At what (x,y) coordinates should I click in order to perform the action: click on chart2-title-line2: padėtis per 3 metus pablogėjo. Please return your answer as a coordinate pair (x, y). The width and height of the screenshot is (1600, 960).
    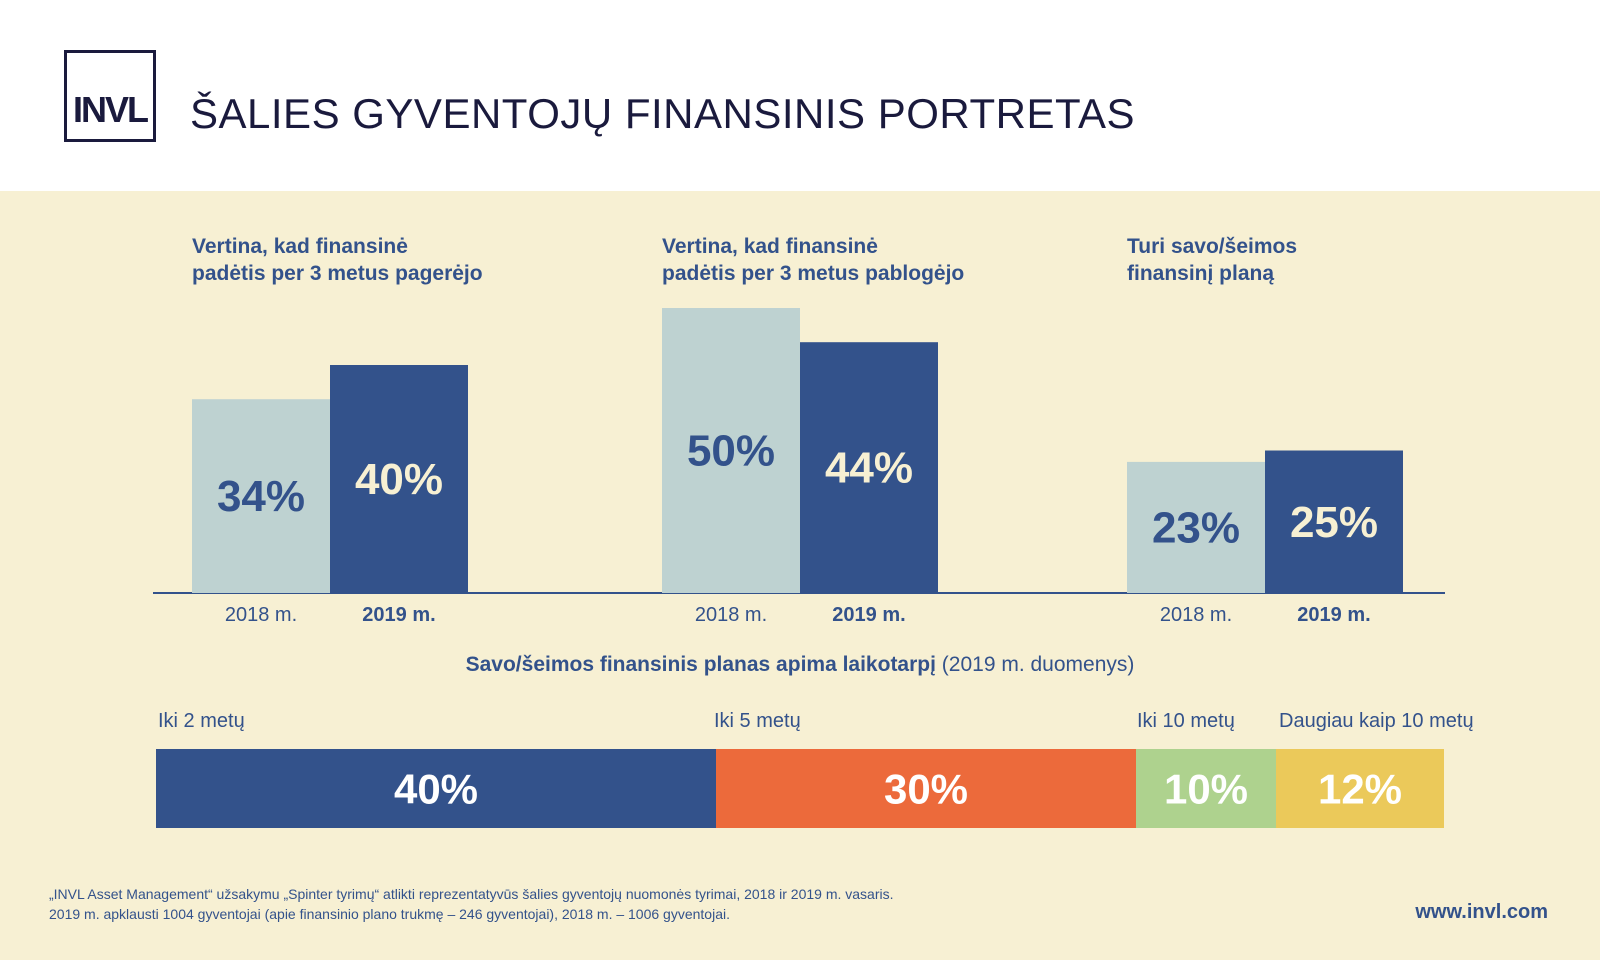
    Looking at the image, I should click on (813, 273).